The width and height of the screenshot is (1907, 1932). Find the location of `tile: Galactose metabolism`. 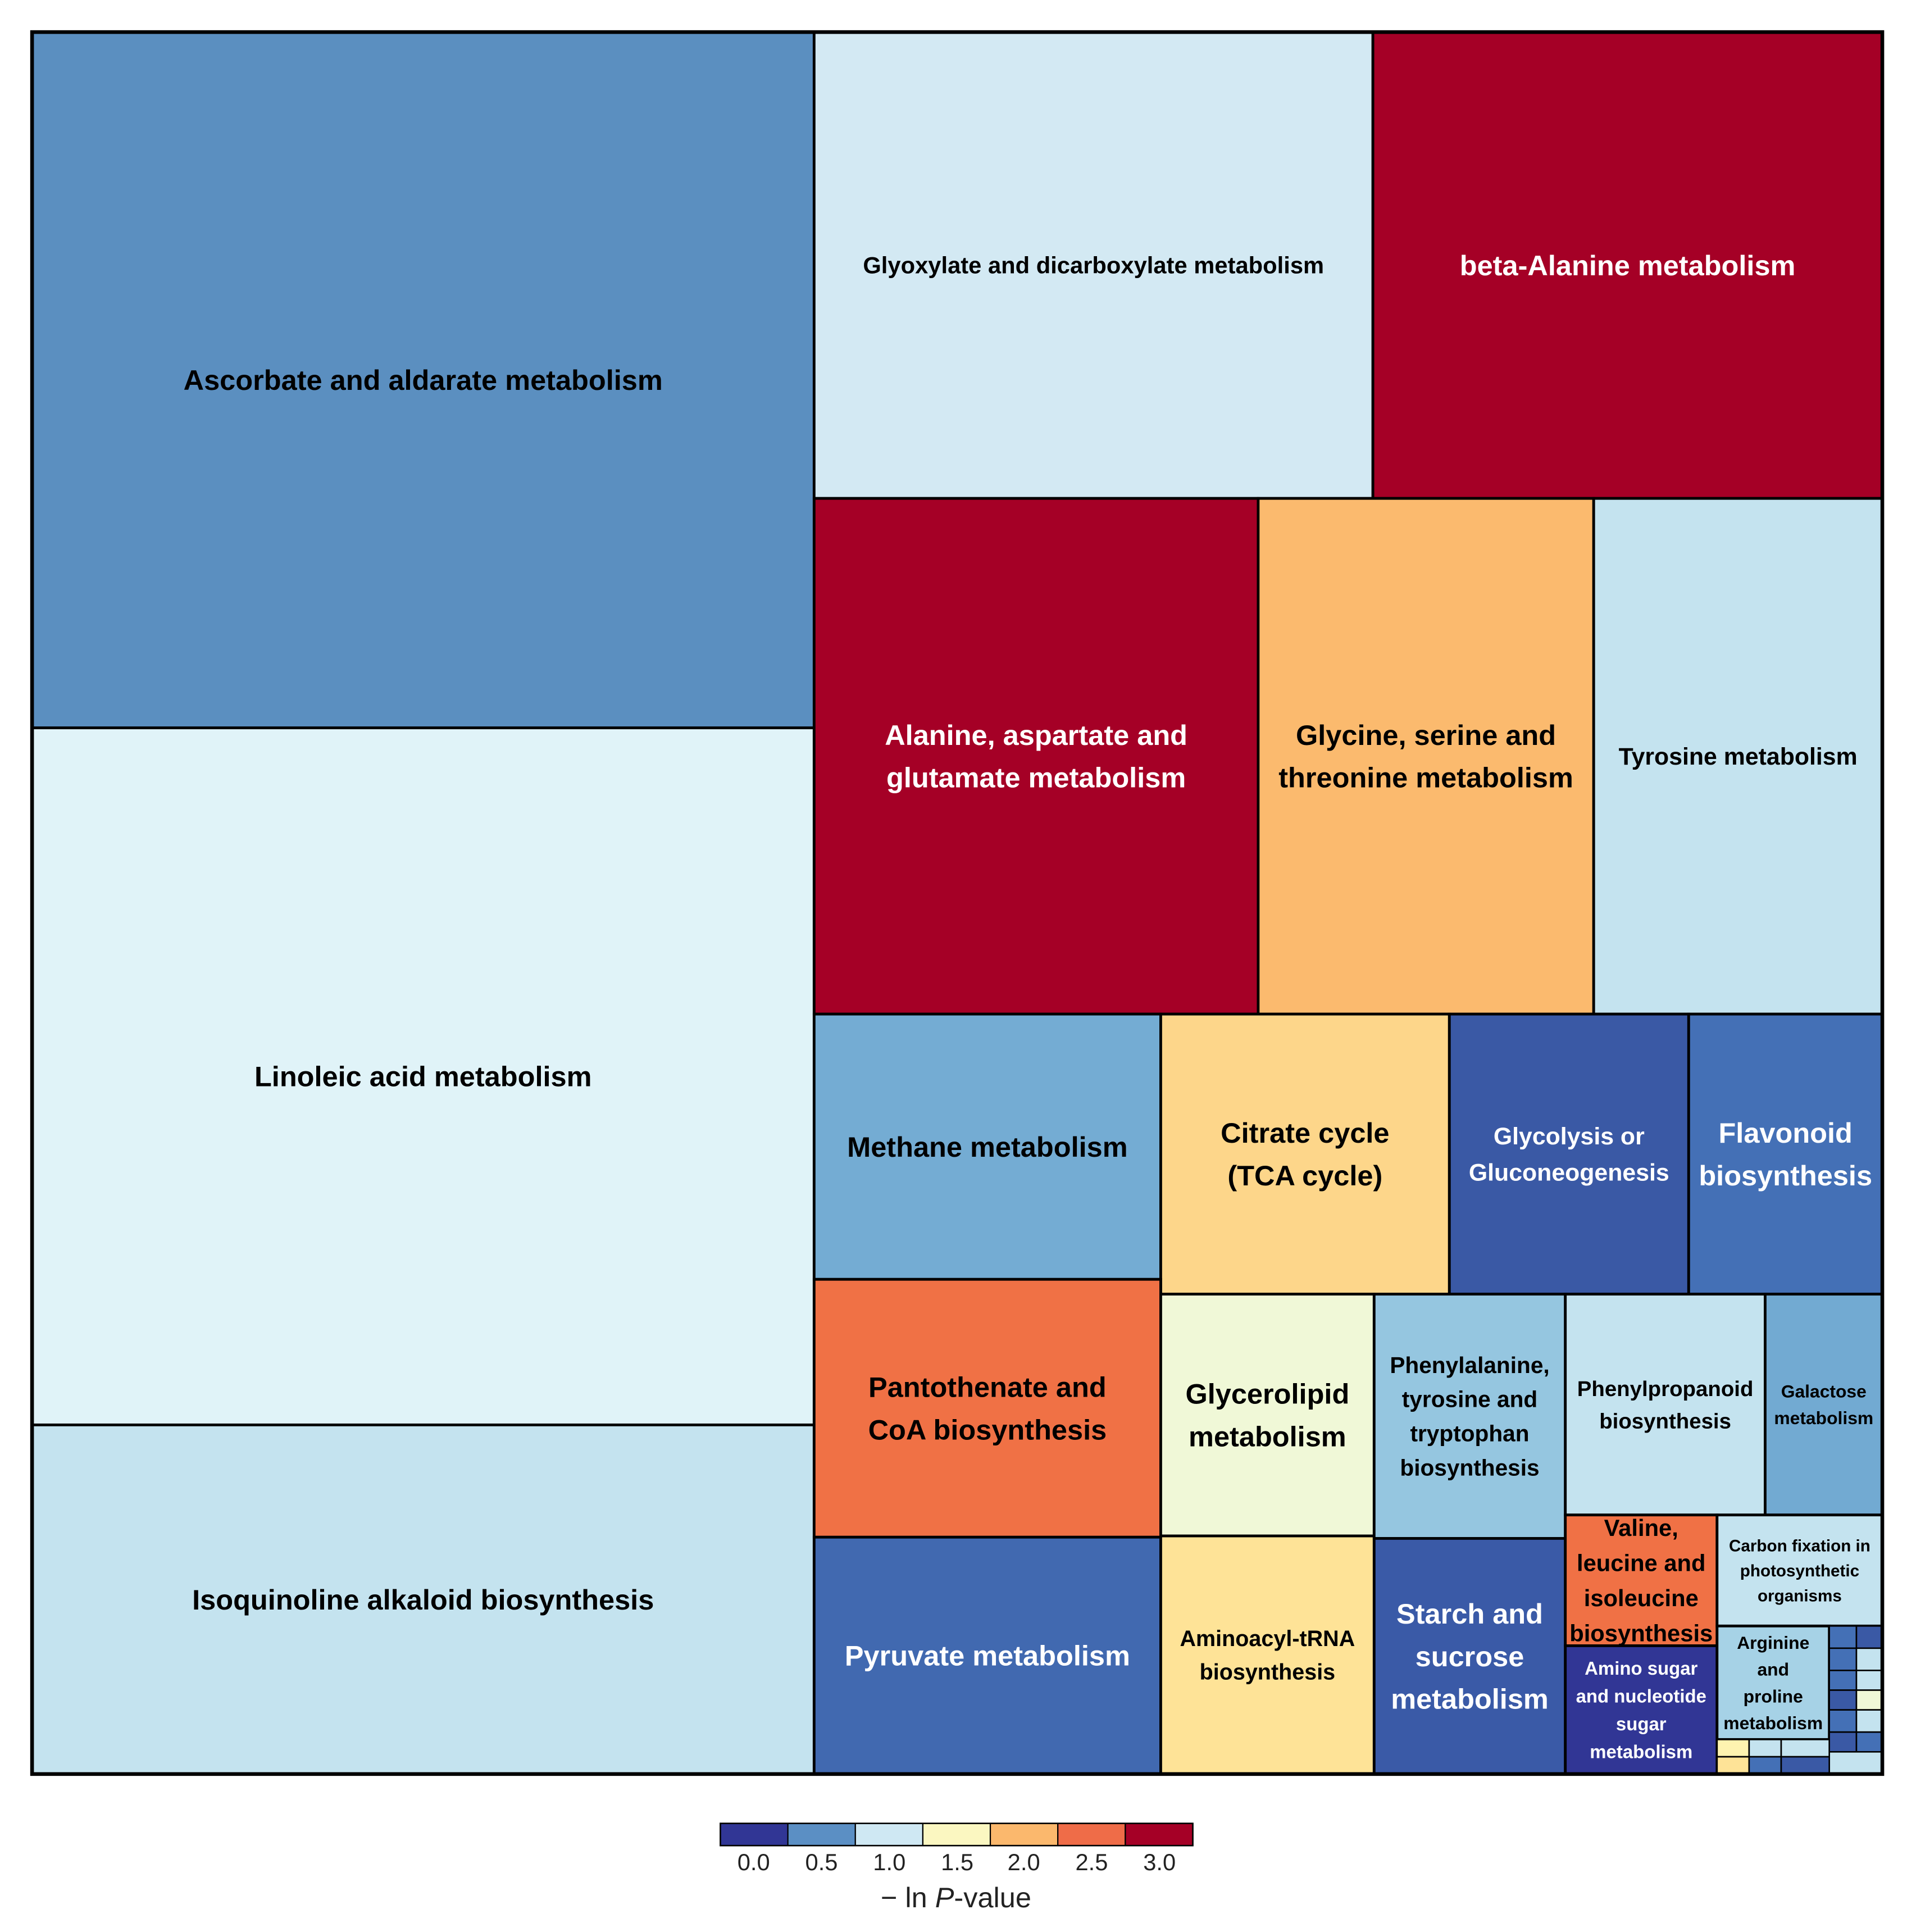

tile: Galactose metabolism is located at coordinates (1824, 1405).